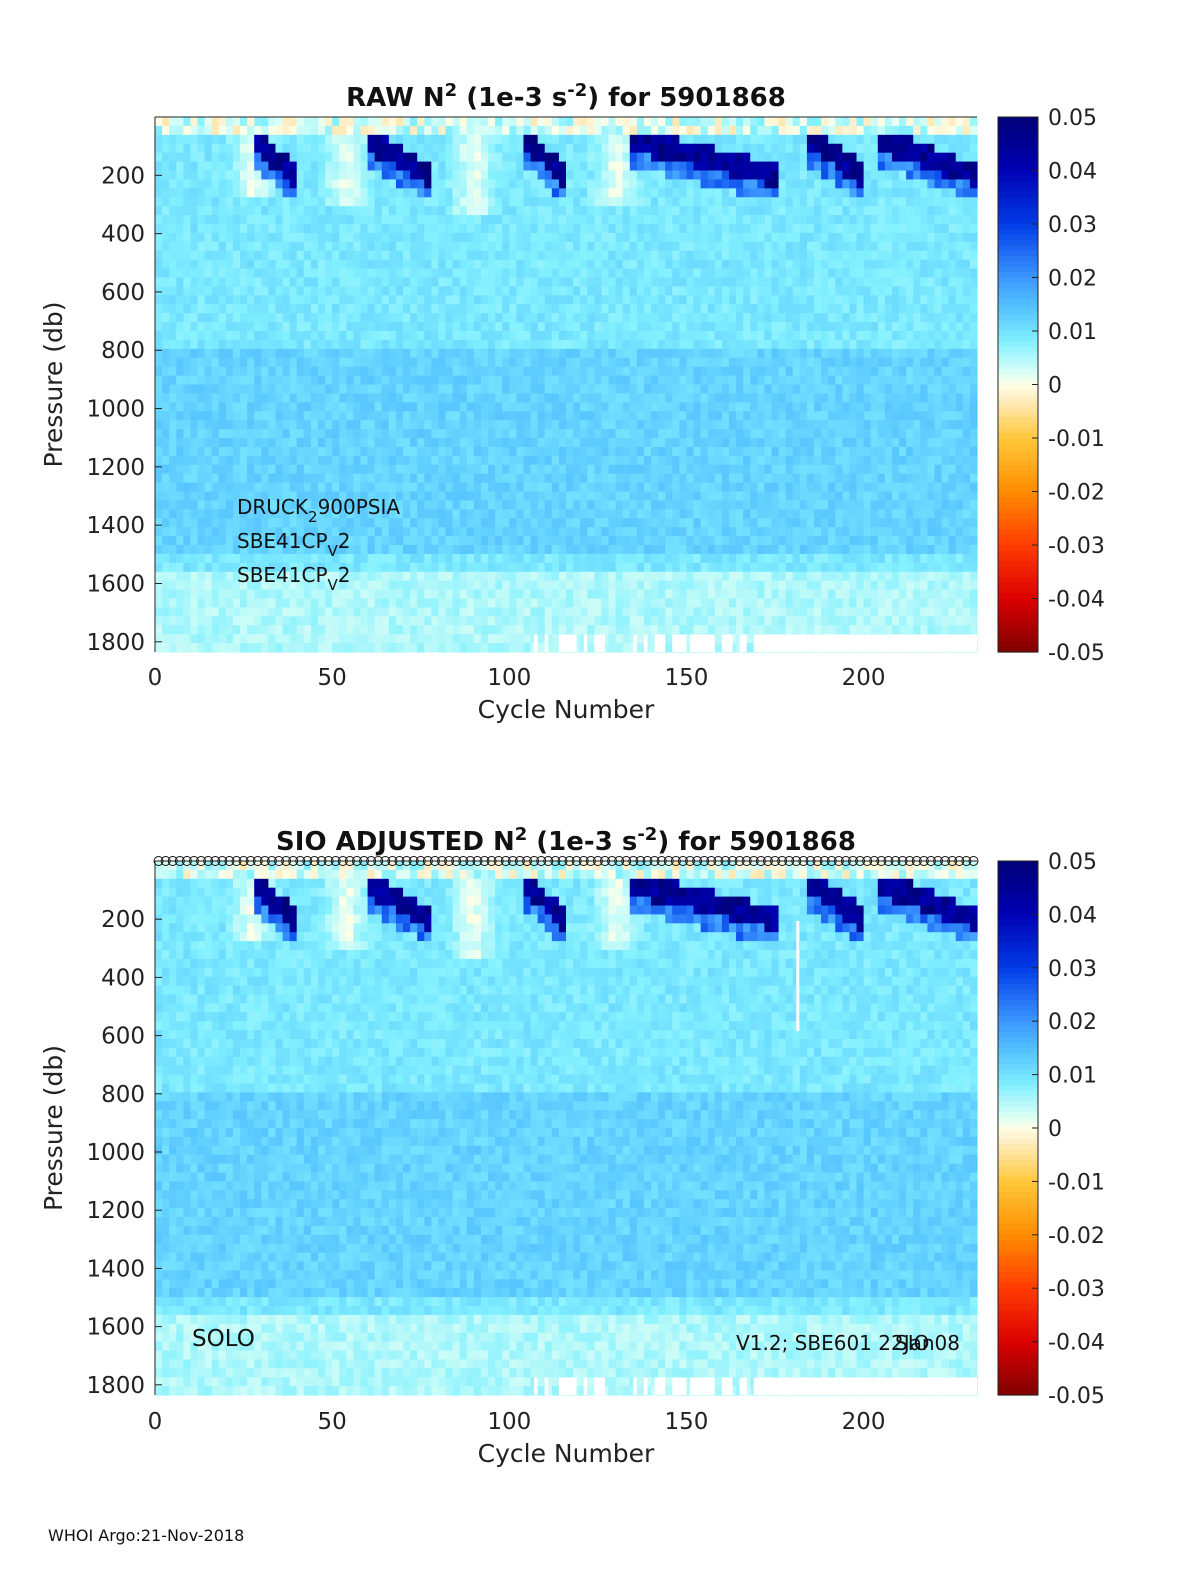  What do you see at coordinates (1072, 279) in the screenshot?
I see `colorbar-tick-label: 0.02` at bounding box center [1072, 279].